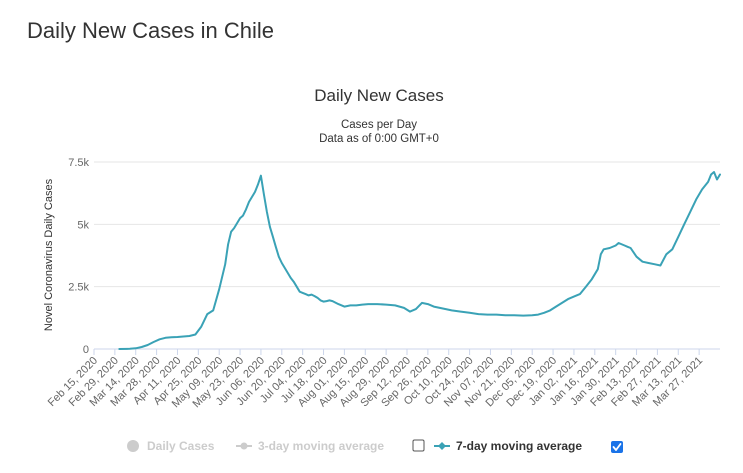 The image size is (743, 473). I want to click on y-tick-label: 2.5k, so click(78, 288).